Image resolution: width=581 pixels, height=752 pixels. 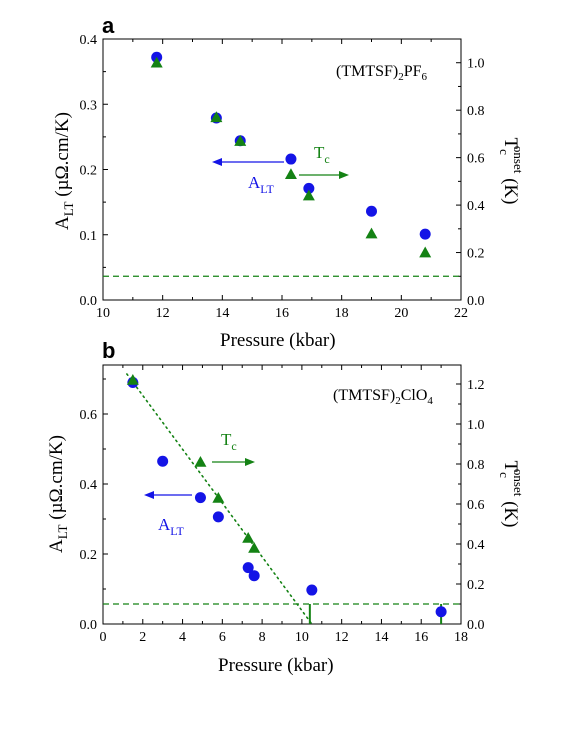 What do you see at coordinates (89, 415) in the screenshot?
I see `panel-b-y-tick-label: 0.6` at bounding box center [89, 415].